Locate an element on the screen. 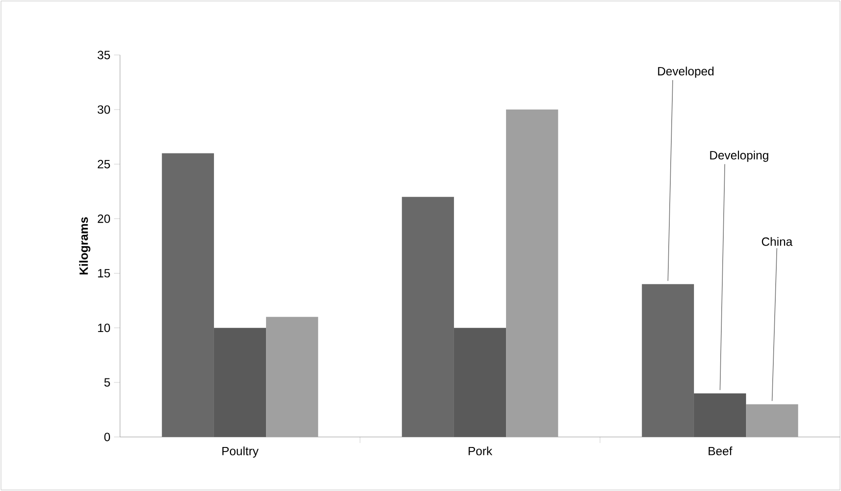 The image size is (841, 491). y-tick-label: 0 is located at coordinates (107, 437).